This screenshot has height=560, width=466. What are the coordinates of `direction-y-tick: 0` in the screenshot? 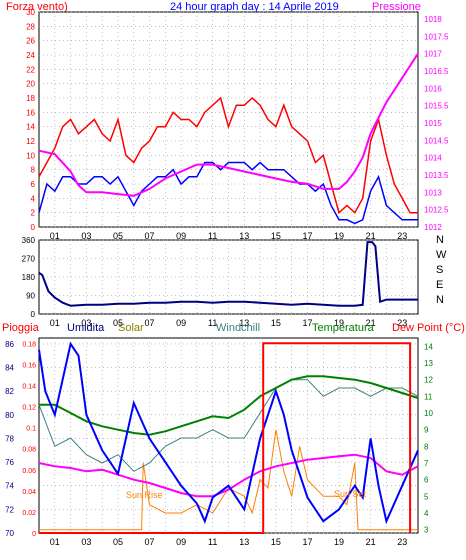 It's located at (33, 314).